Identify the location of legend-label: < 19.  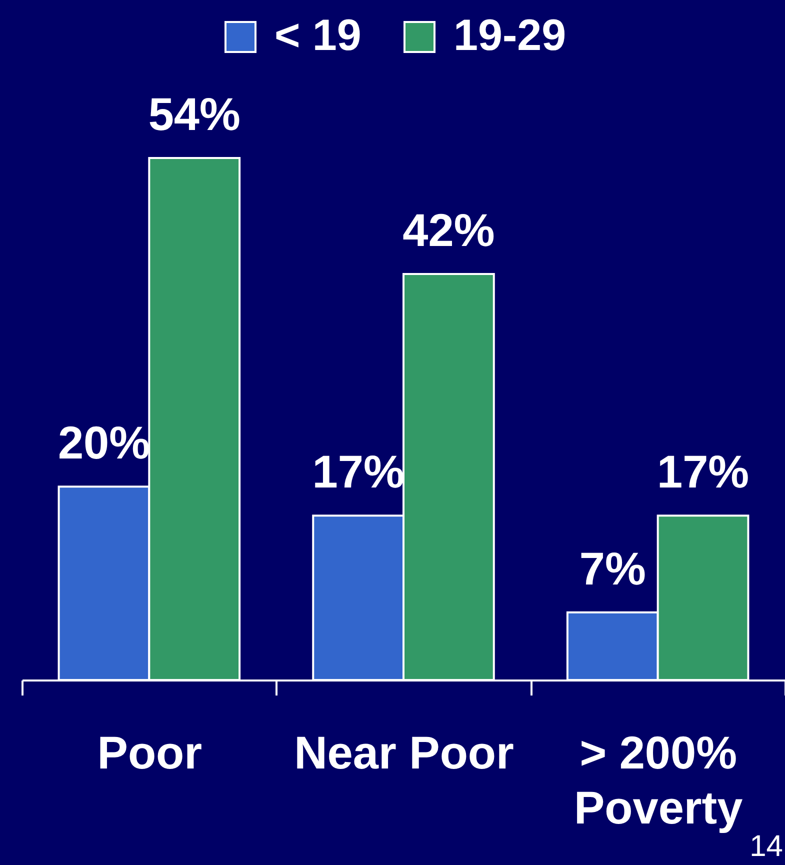
(318, 35).